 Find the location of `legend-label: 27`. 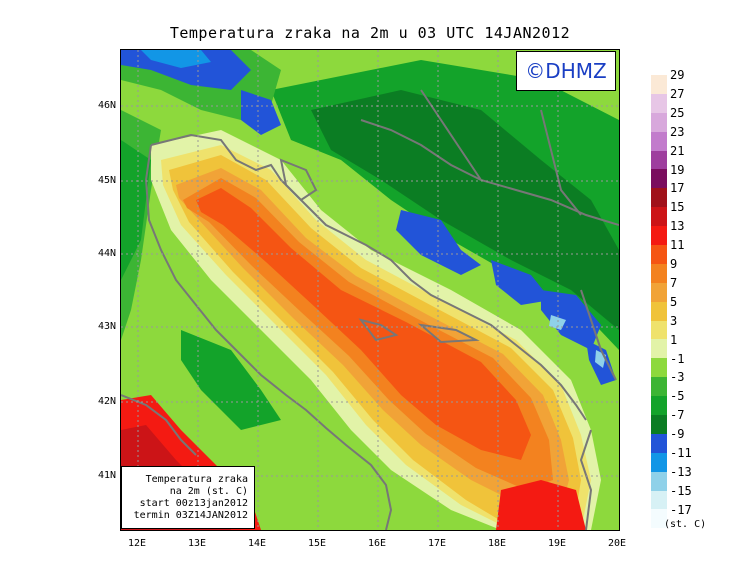

legend-label: 27 is located at coordinates (677, 93).